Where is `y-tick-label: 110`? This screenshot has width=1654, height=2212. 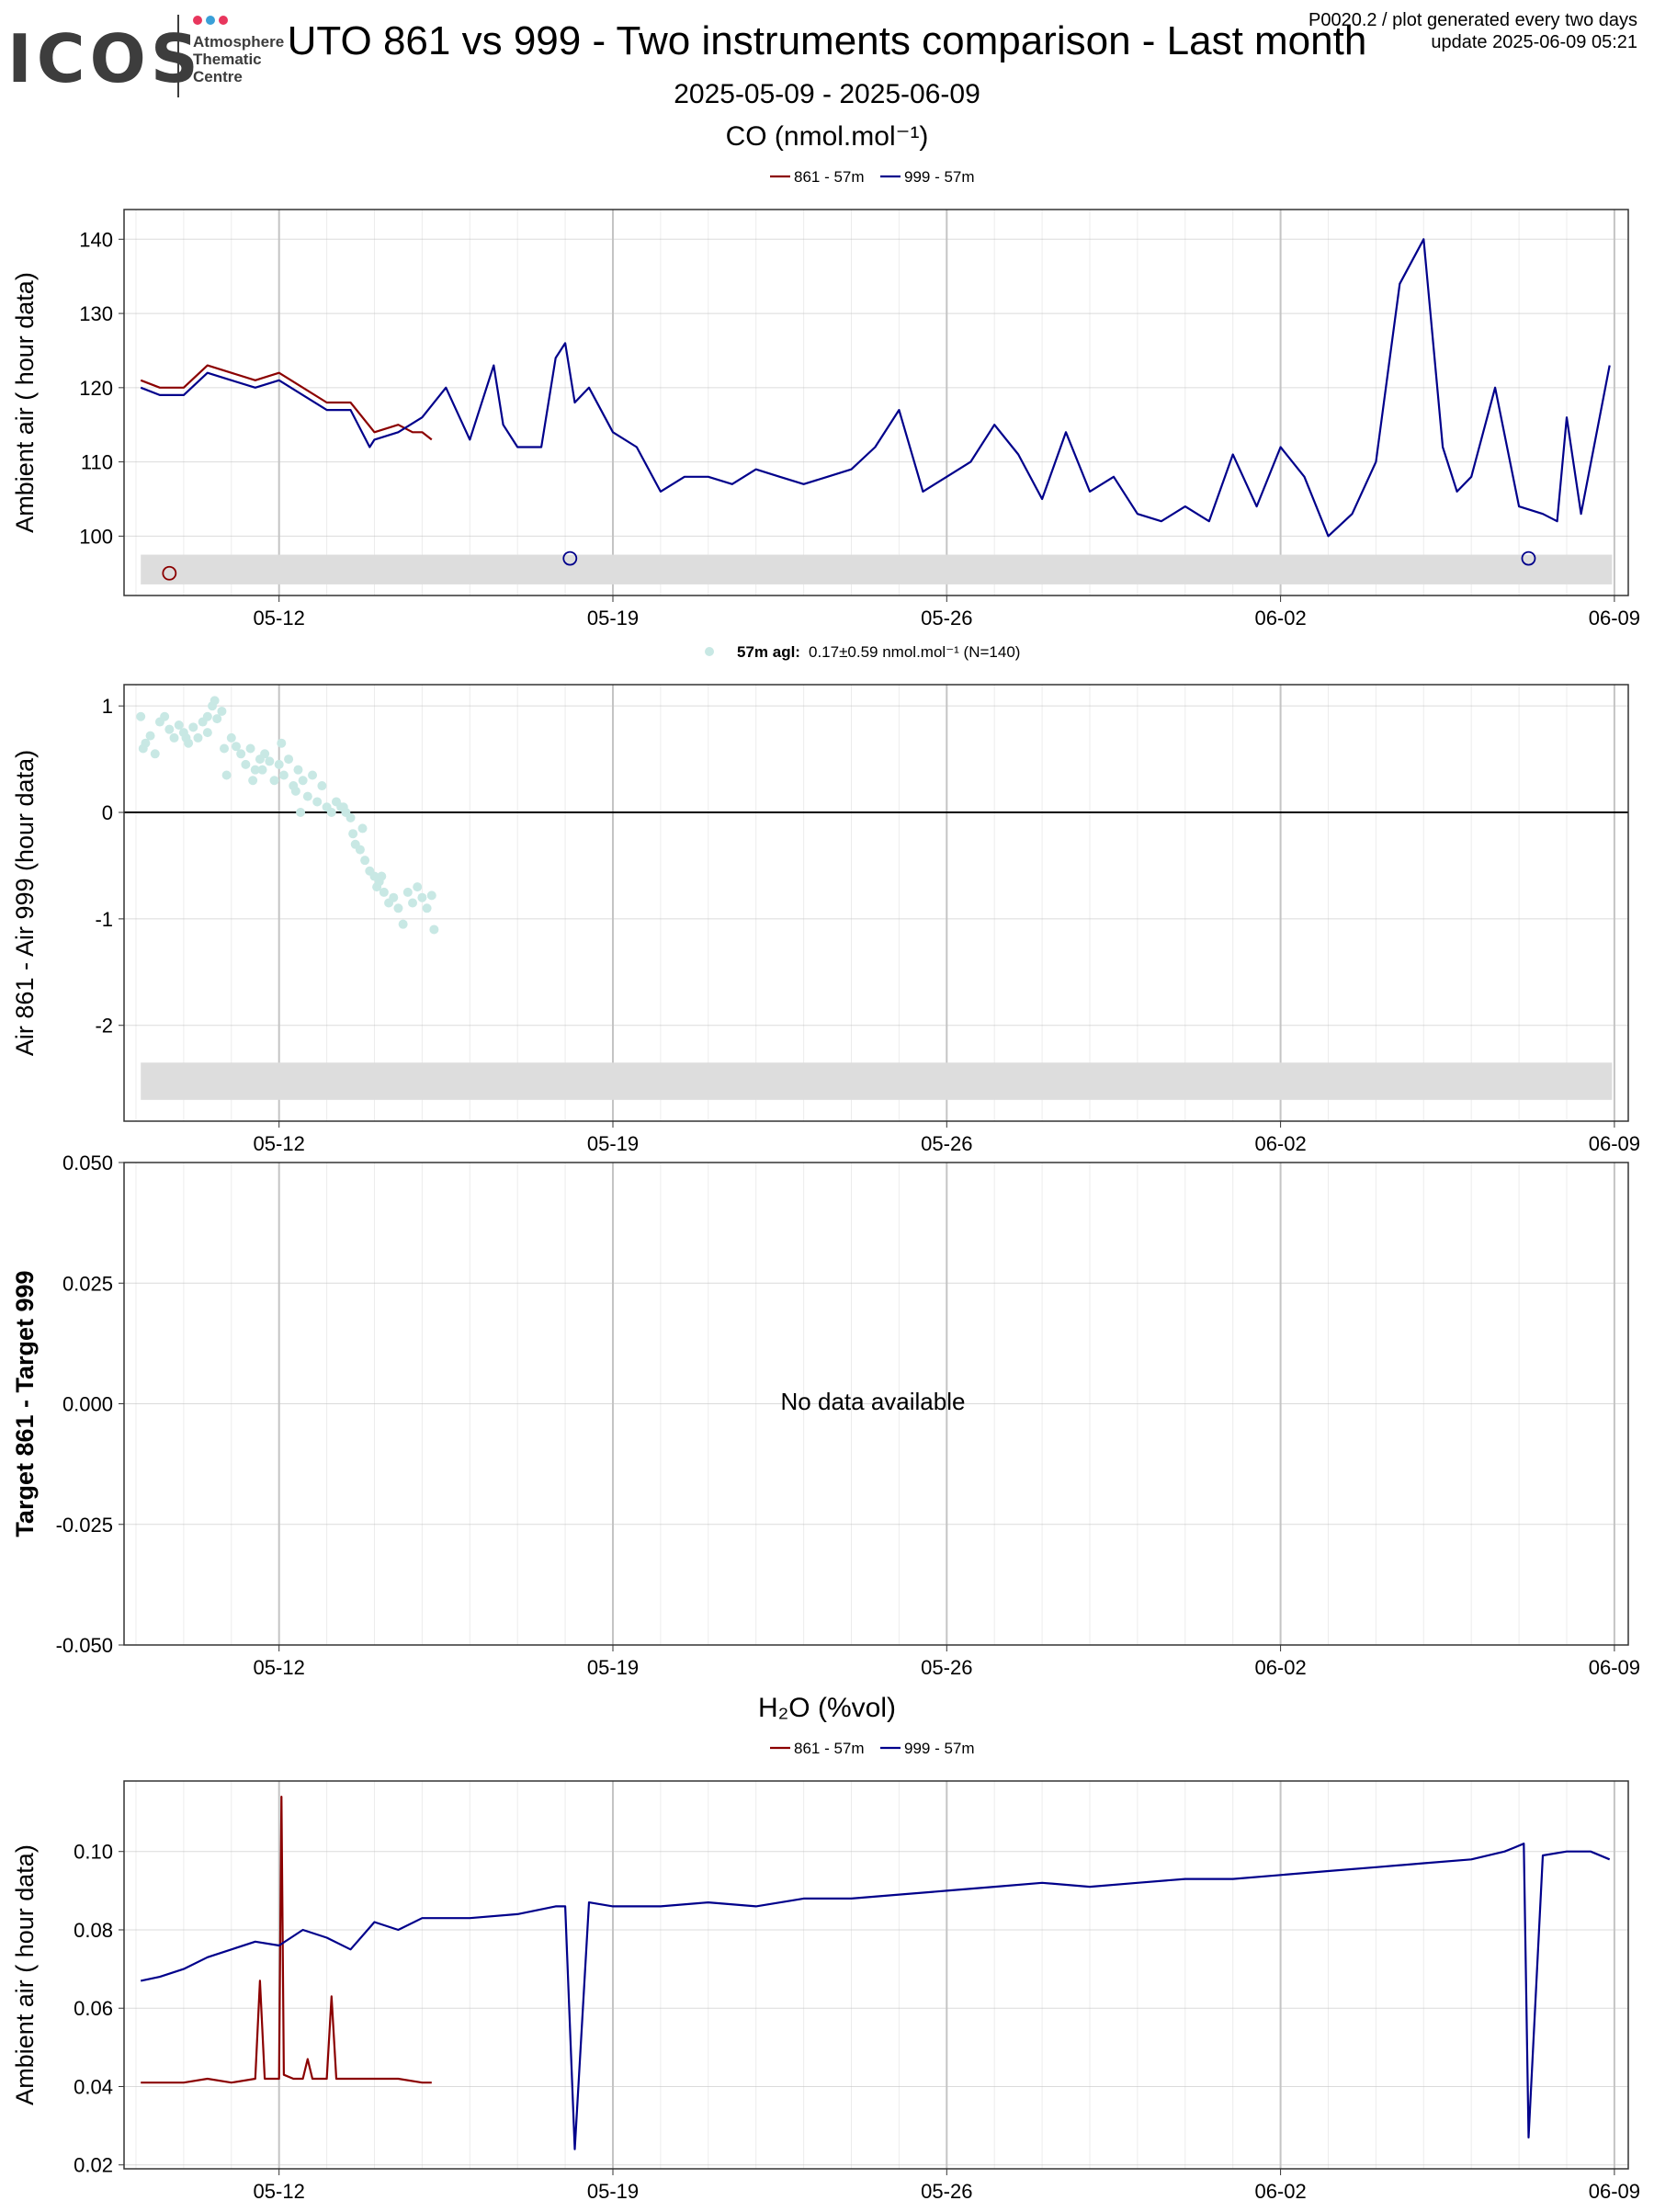
y-tick-label: 110 is located at coordinates (97, 462).